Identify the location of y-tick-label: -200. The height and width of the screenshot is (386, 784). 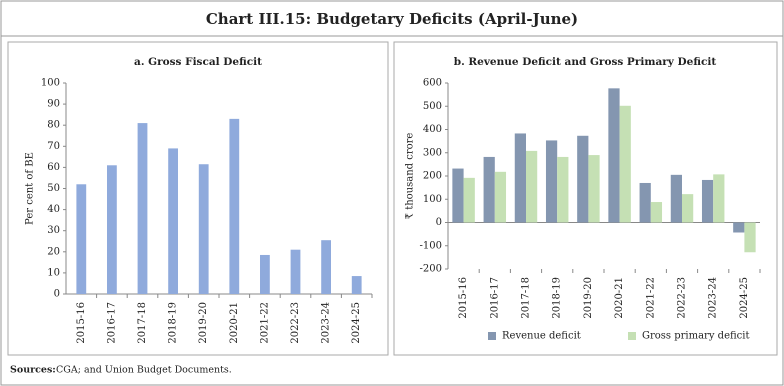
(431, 269).